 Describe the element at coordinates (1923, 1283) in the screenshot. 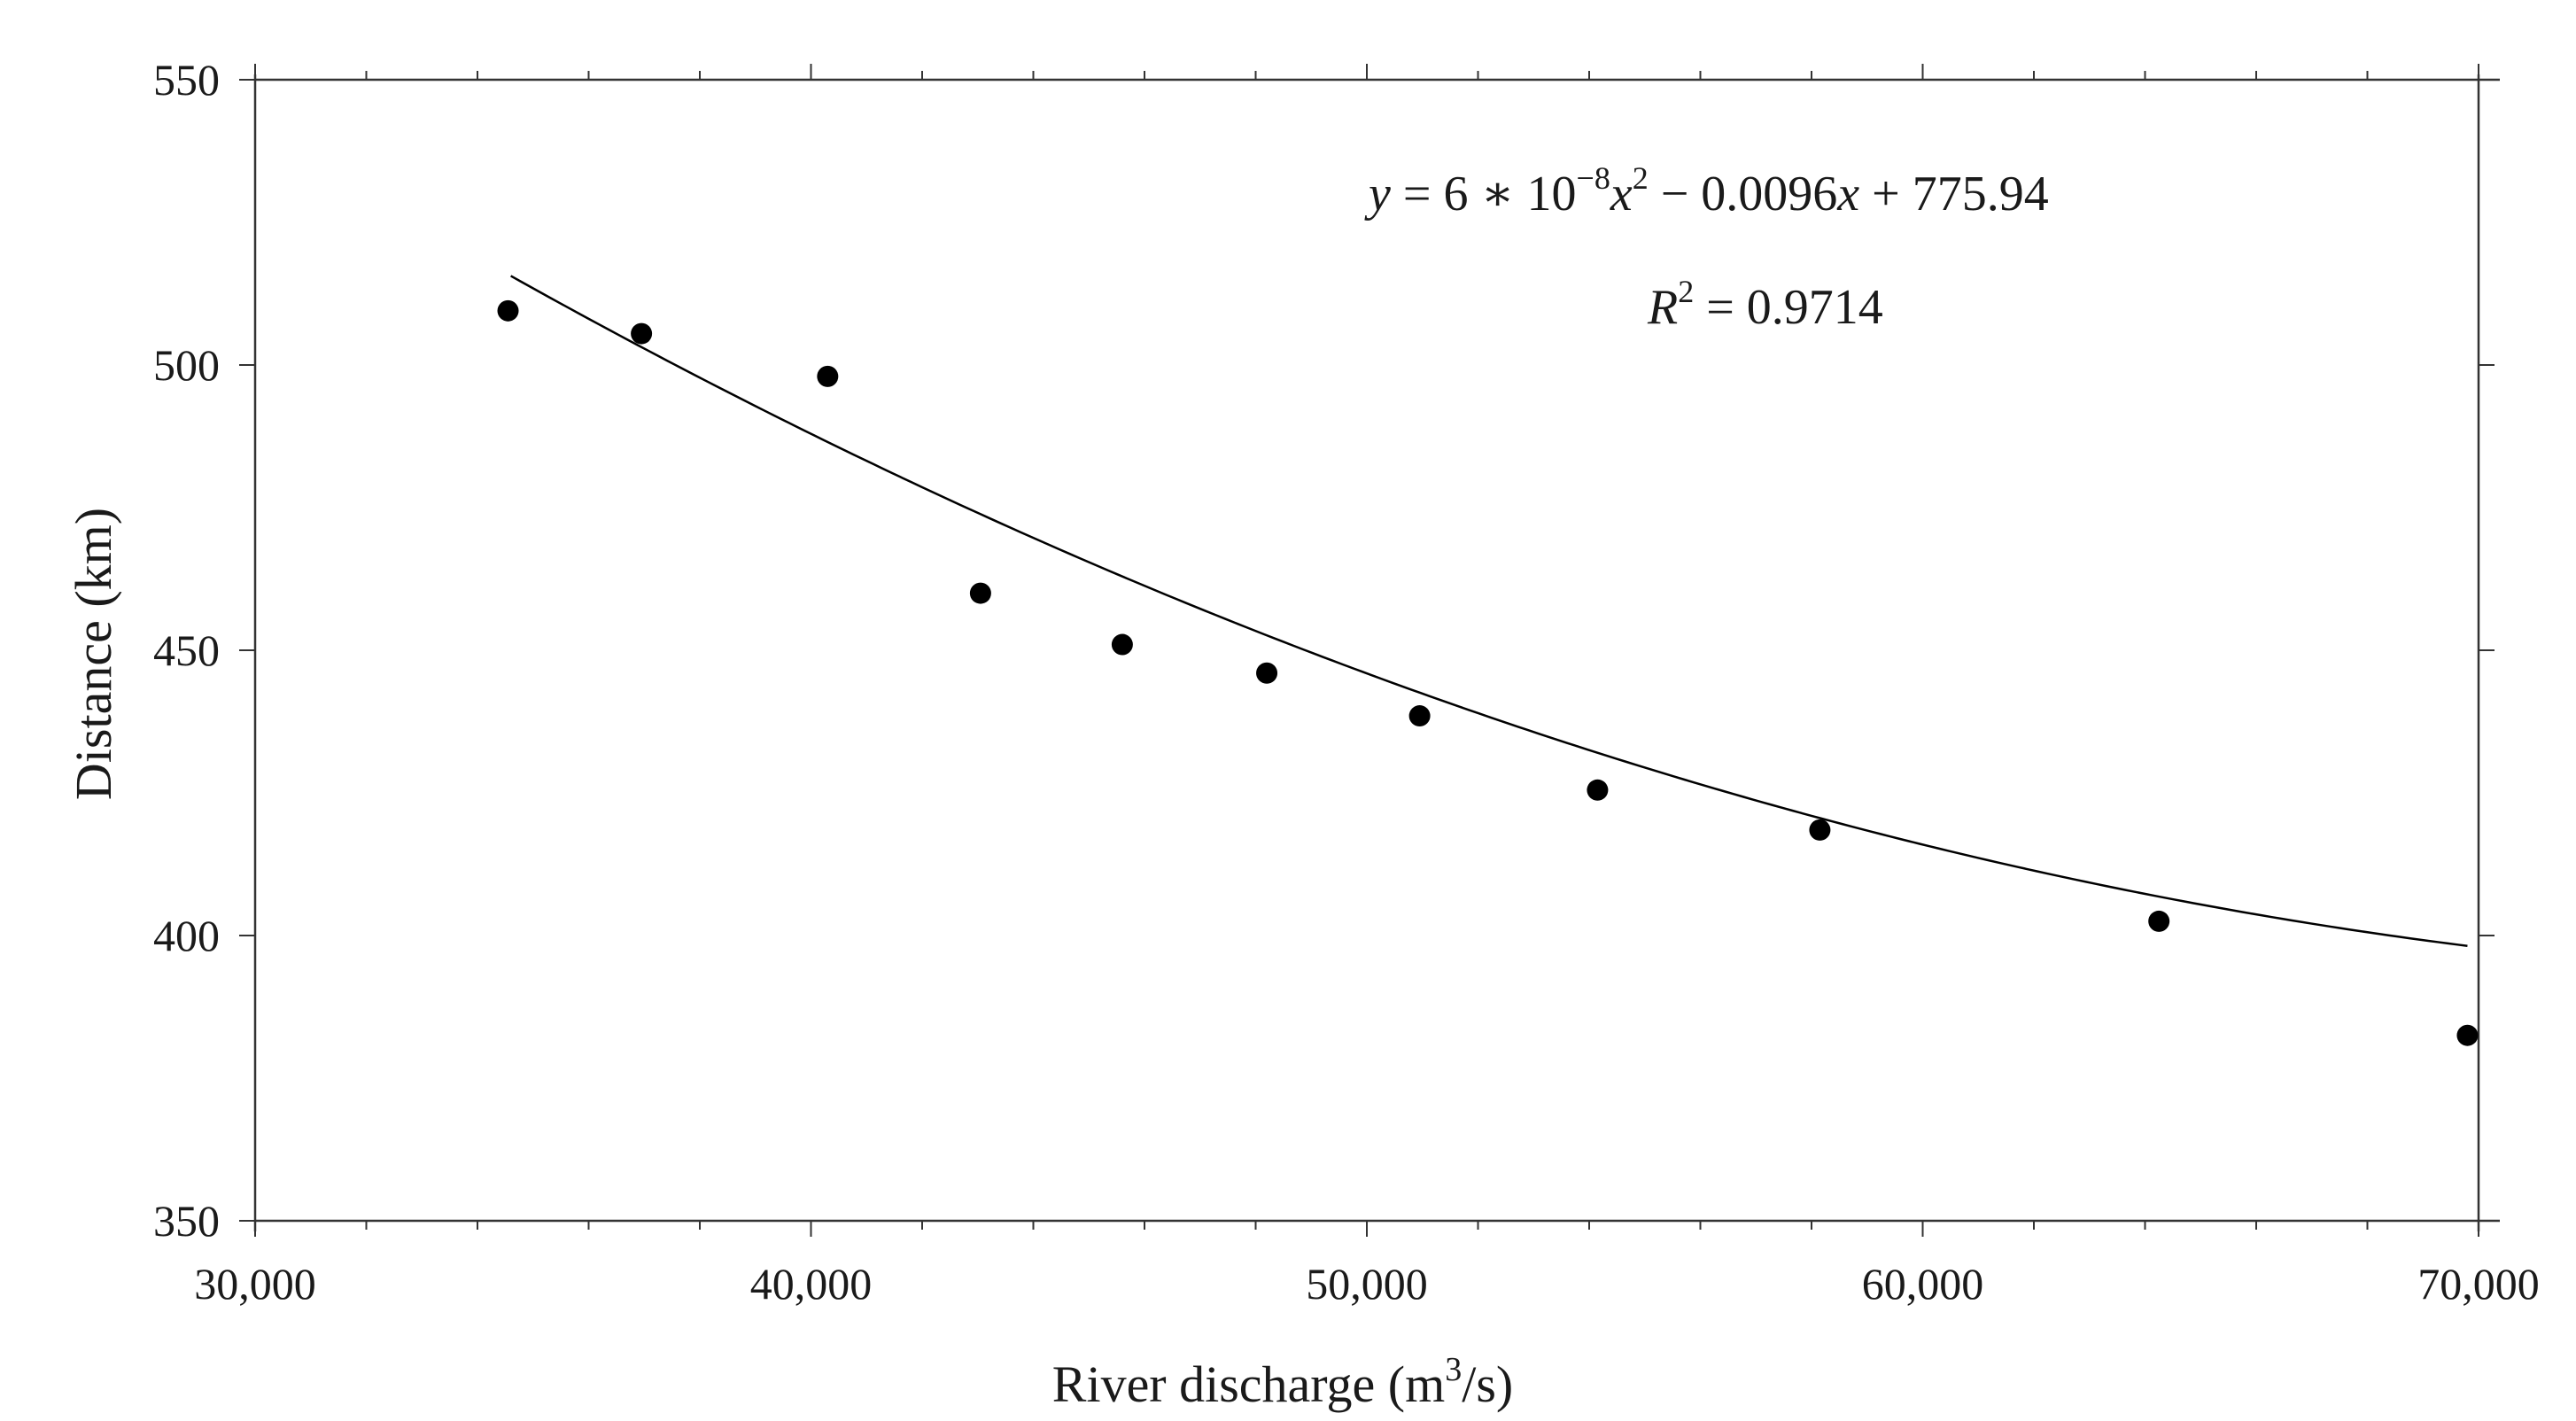

I see `x-tick-label: 60,000` at that location.